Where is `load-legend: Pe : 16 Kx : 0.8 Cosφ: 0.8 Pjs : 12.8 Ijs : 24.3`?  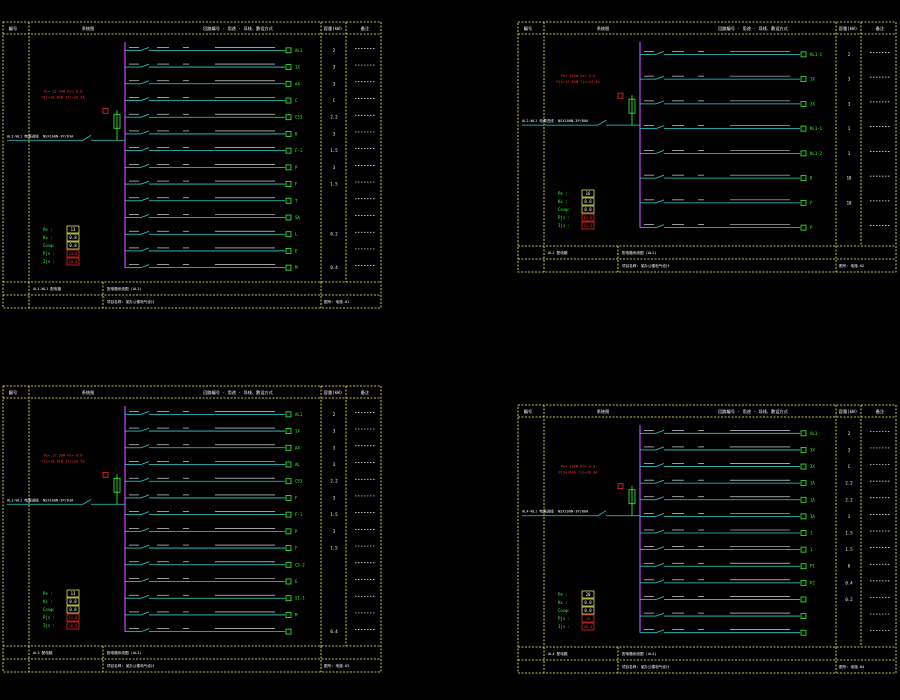
load-legend: Pe : 16 Kx : 0.8 Cosφ: 0.8 Pjs : 12.8 Ijs : 24.3 is located at coordinates (576, 209).